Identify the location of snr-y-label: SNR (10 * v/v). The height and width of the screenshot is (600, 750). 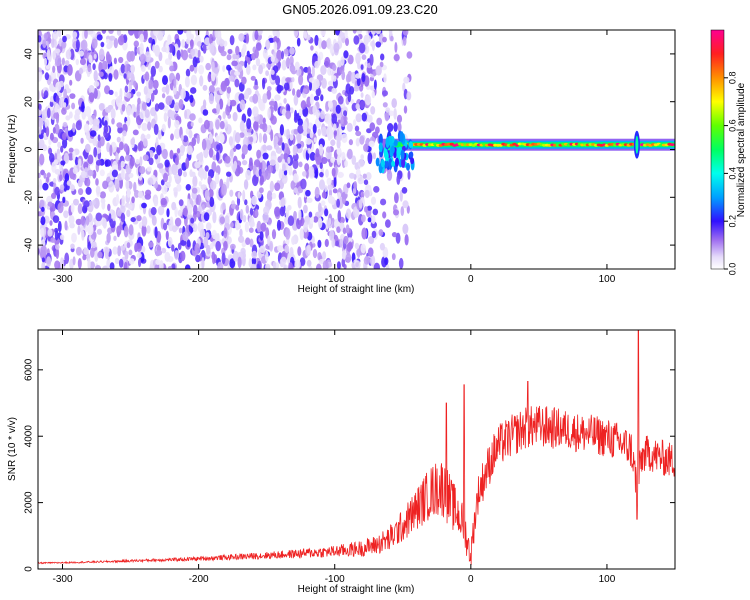
(12, 449).